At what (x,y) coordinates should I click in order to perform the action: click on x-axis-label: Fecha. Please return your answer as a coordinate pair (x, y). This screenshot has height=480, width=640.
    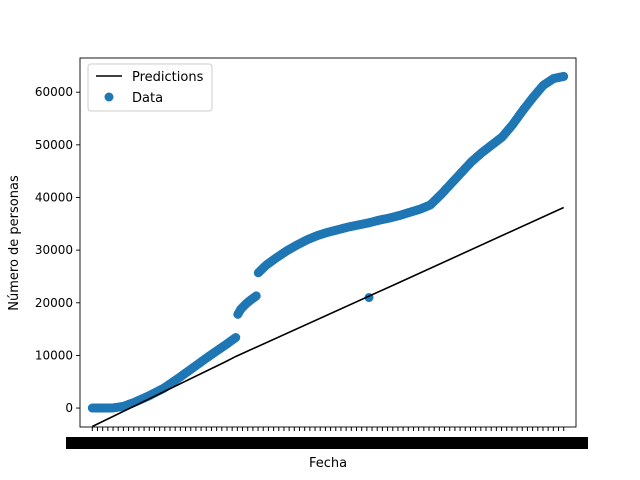
    Looking at the image, I should click on (328, 463).